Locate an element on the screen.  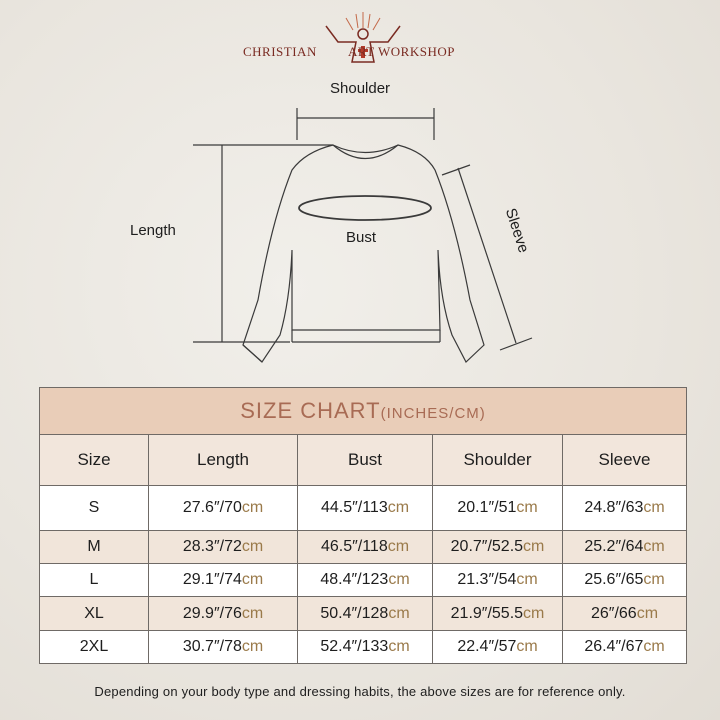
measurement-cell: 25.2″/64cm is located at coordinates (624, 547).